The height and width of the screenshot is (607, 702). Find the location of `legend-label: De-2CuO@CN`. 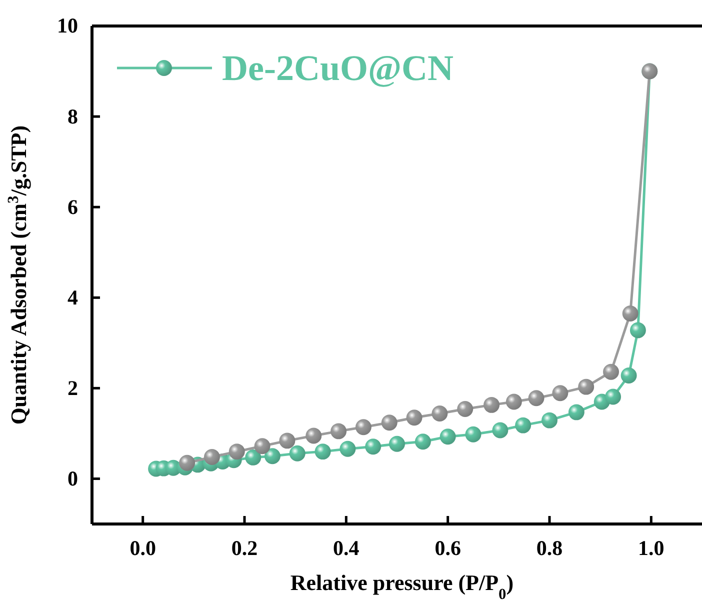

legend-label: De-2CuO@CN is located at coordinates (338, 68).